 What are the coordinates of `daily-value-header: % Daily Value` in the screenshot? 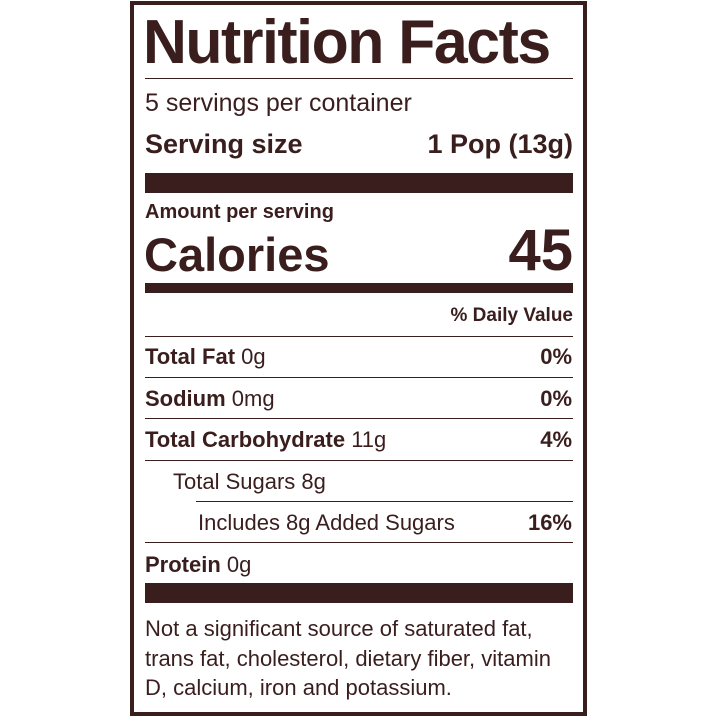 It's located at (511, 315).